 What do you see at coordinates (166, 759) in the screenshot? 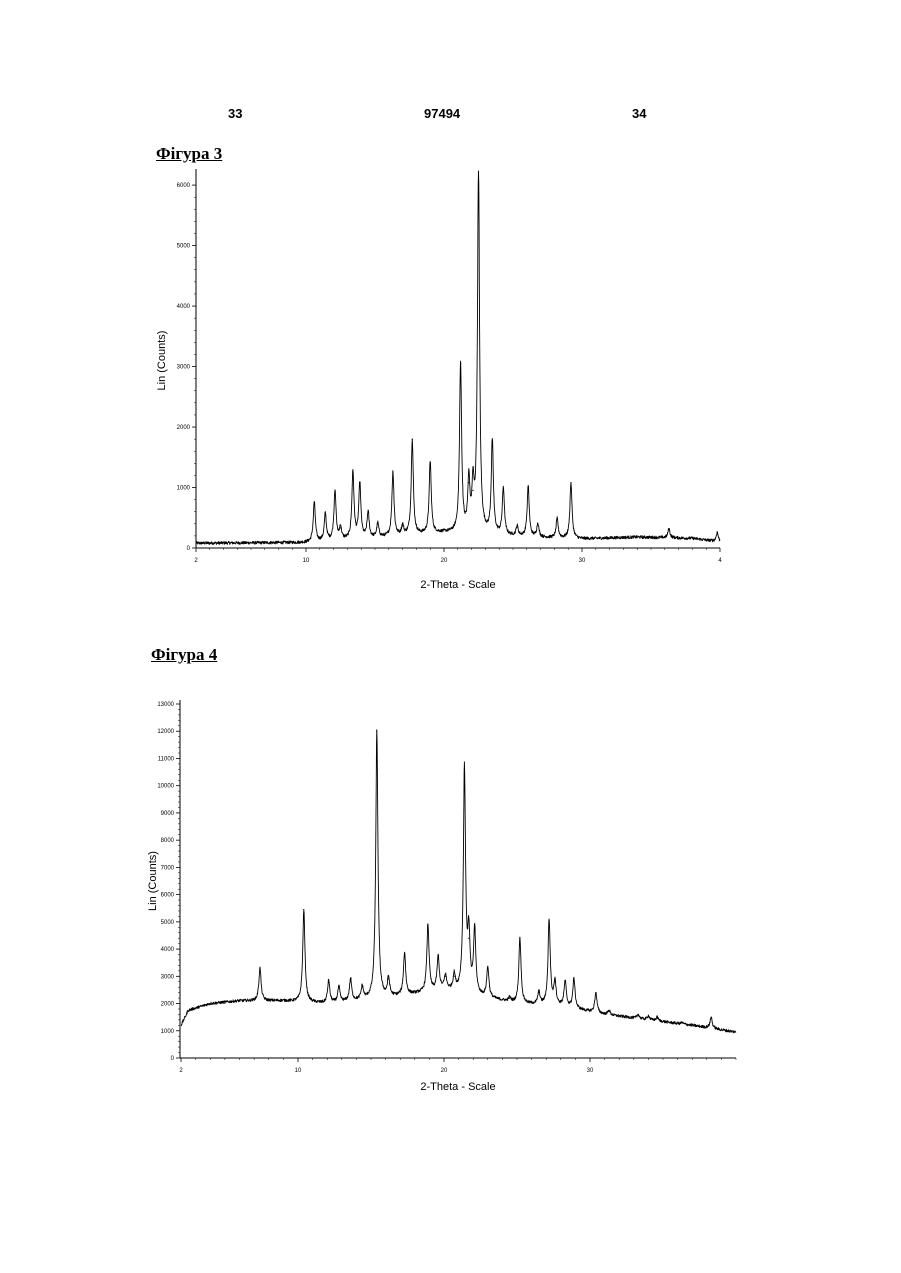
I see `y-tick-label: 11000` at bounding box center [166, 759].